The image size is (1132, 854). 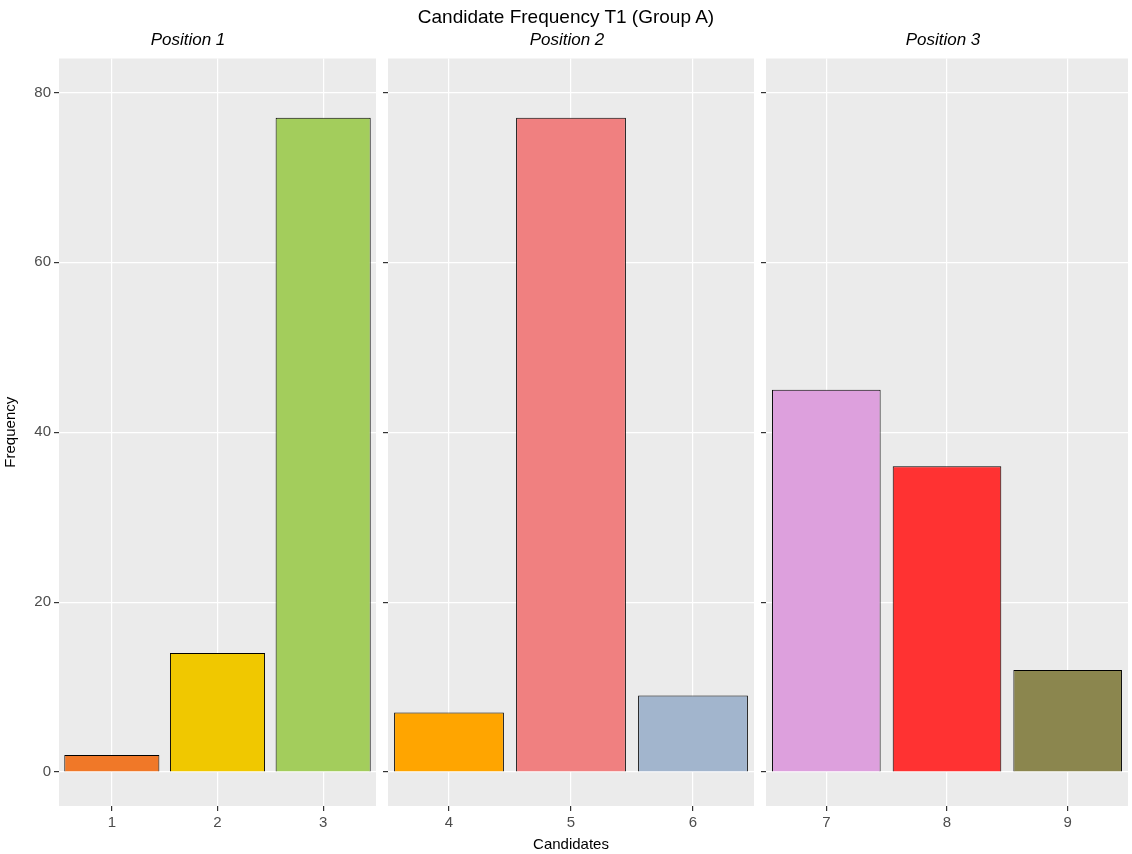 What do you see at coordinates (42, 91) in the screenshot?
I see `y-tick-label: 80` at bounding box center [42, 91].